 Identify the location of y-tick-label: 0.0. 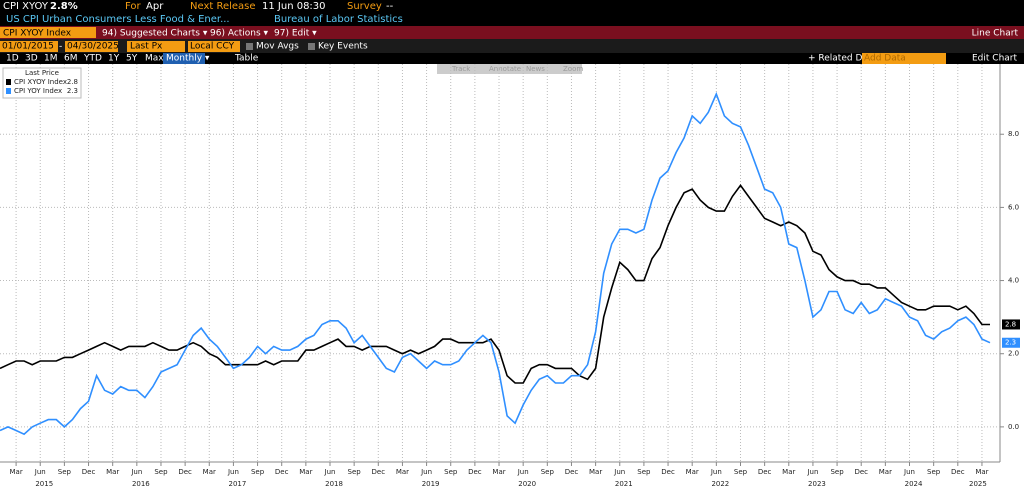
(1013, 427).